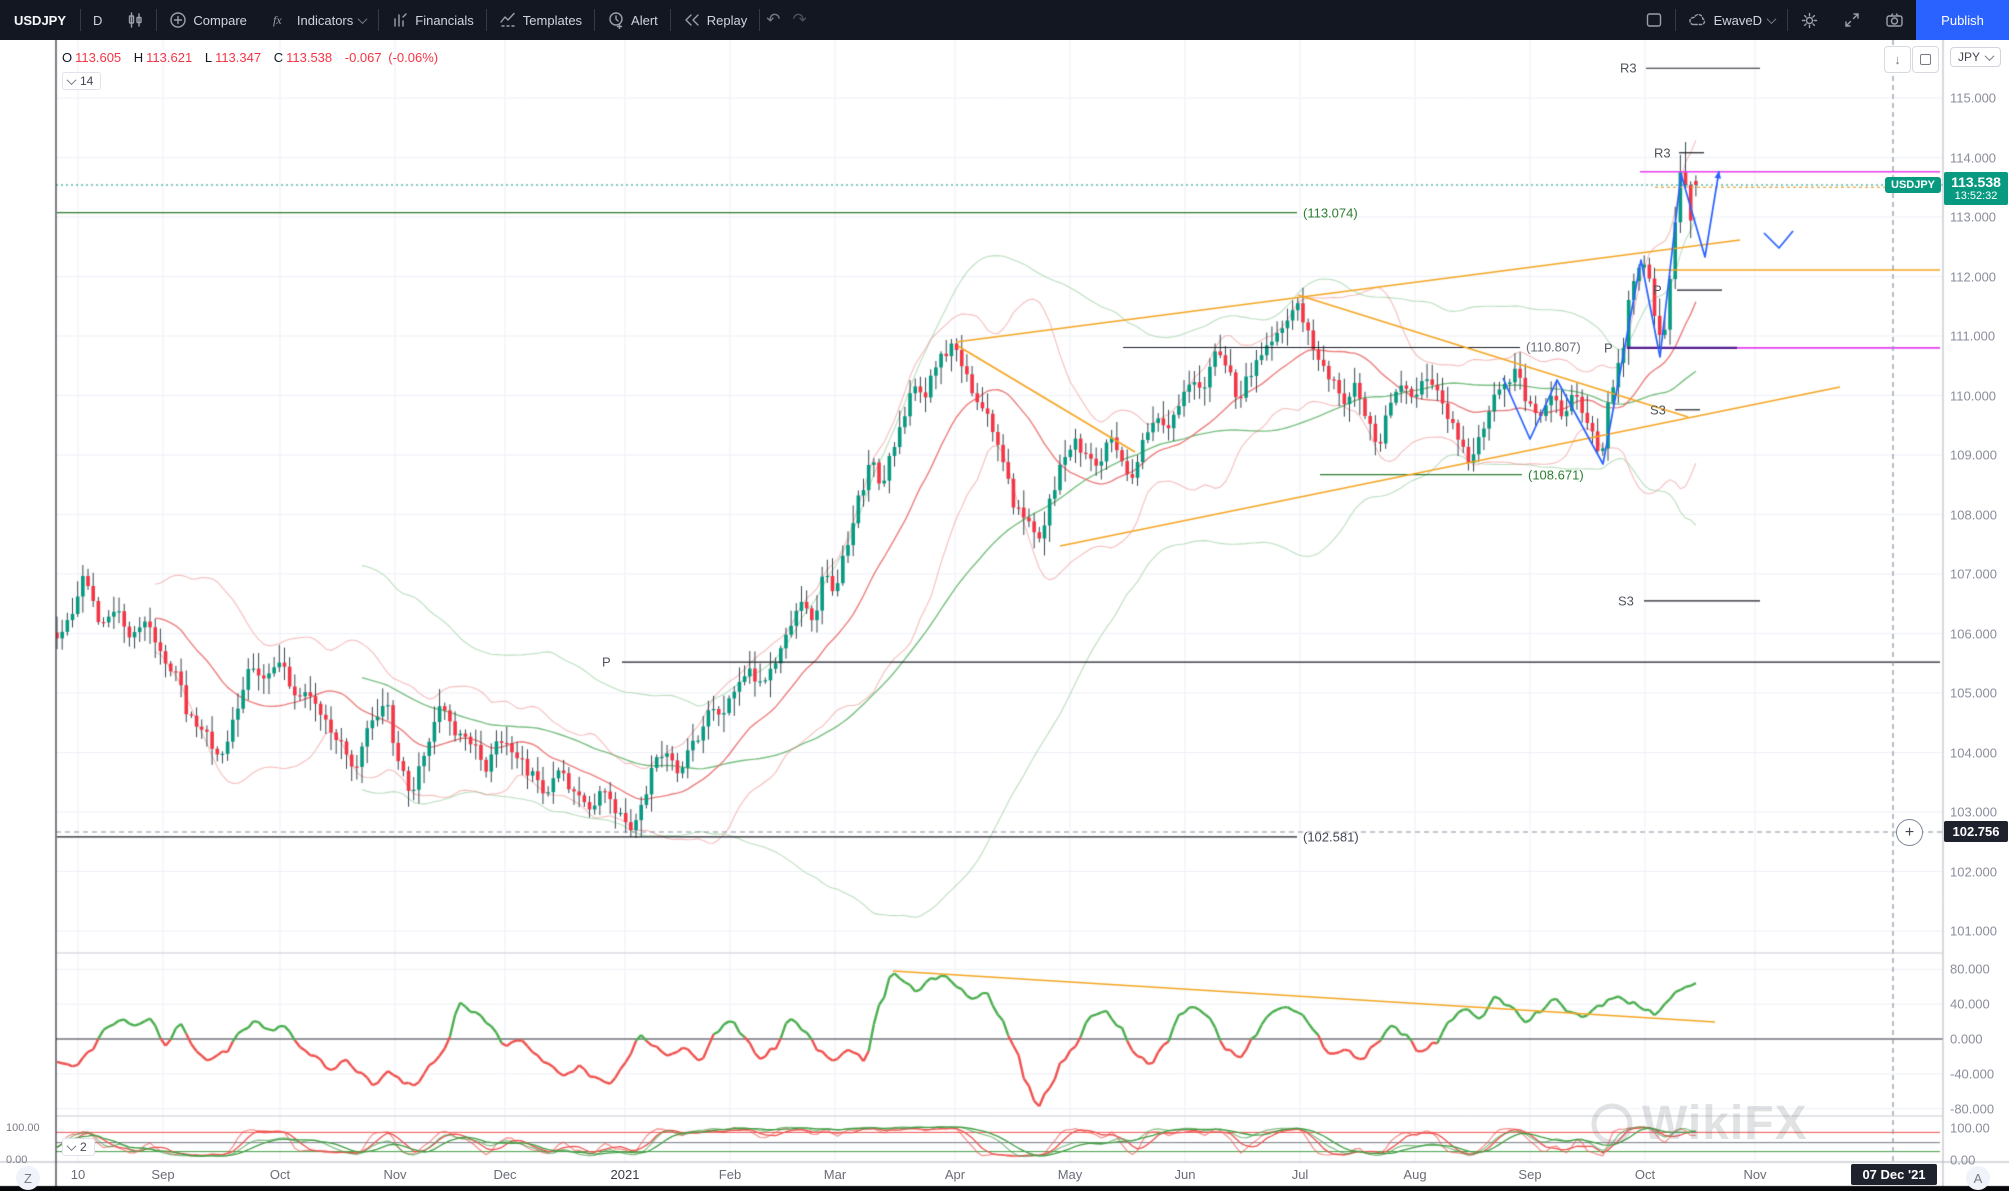 Image resolution: width=2009 pixels, height=1191 pixels. I want to click on stochastic-tick-label: 0.00, so click(1963, 1160).